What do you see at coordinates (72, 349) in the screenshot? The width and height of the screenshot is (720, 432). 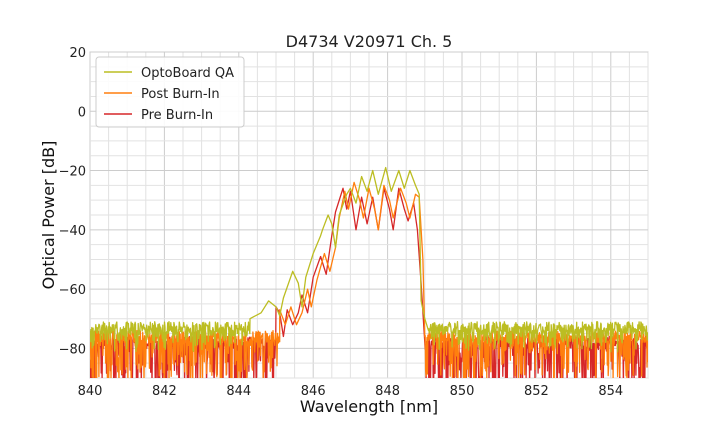 I see `y-tick-label: −80` at bounding box center [72, 349].